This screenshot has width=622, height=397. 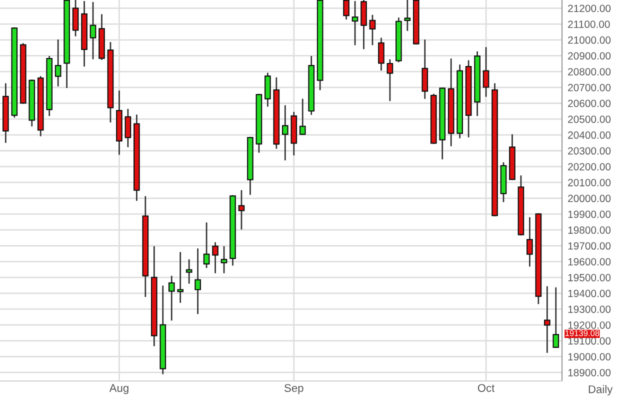 What do you see at coordinates (589, 309) in the screenshot?
I see `y-tick-label: 19300.00` at bounding box center [589, 309].